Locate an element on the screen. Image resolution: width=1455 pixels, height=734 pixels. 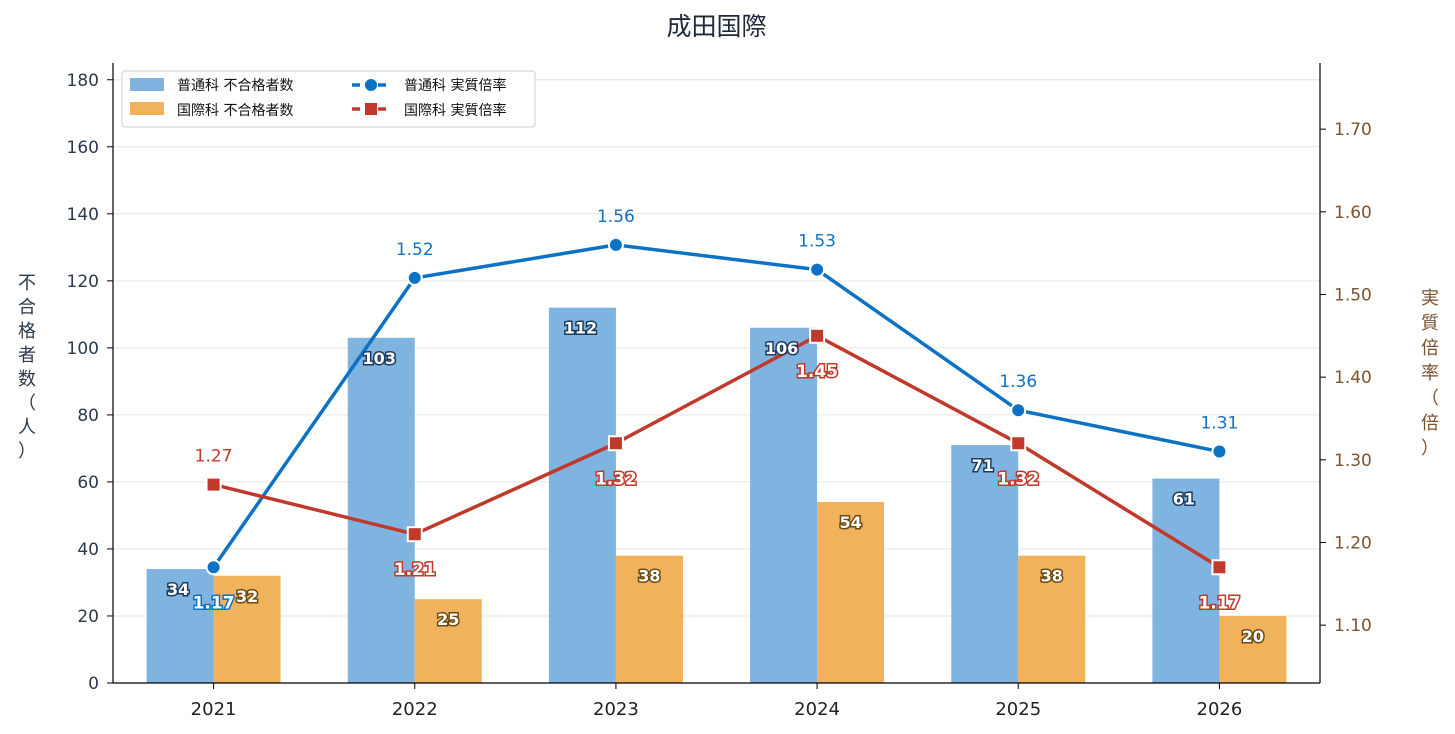
axis-label-char: 人 is located at coordinates (27, 427).